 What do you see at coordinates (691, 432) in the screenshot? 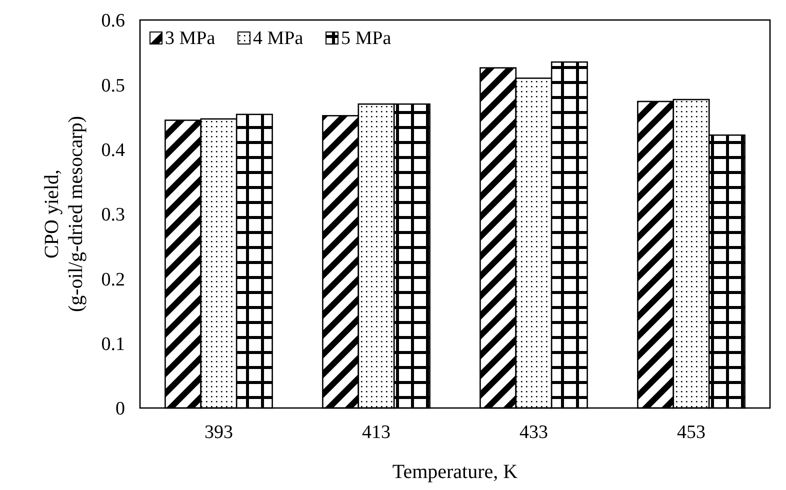
I see `x-tick-label: 453` at bounding box center [691, 432].